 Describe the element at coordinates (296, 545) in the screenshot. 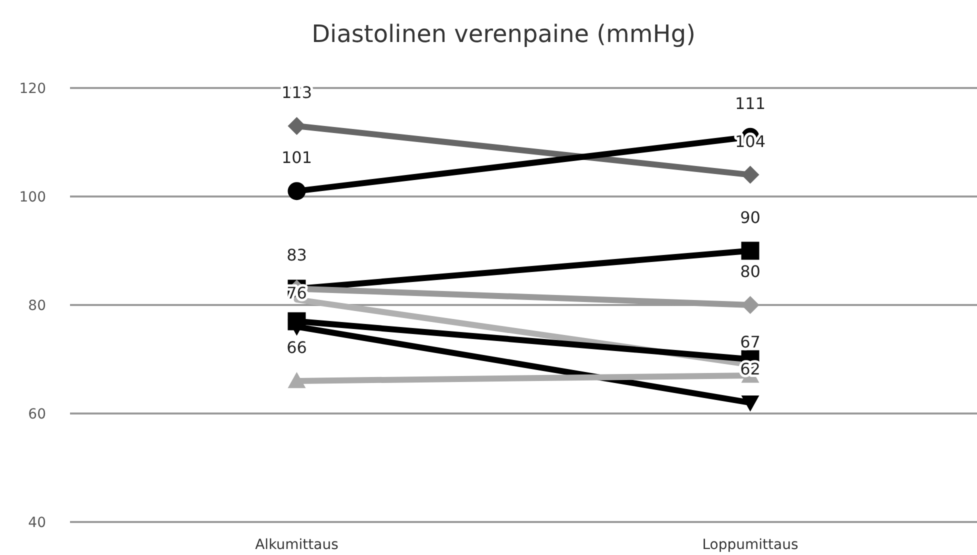

I see `x-tick-label: Alkumittaus` at that location.